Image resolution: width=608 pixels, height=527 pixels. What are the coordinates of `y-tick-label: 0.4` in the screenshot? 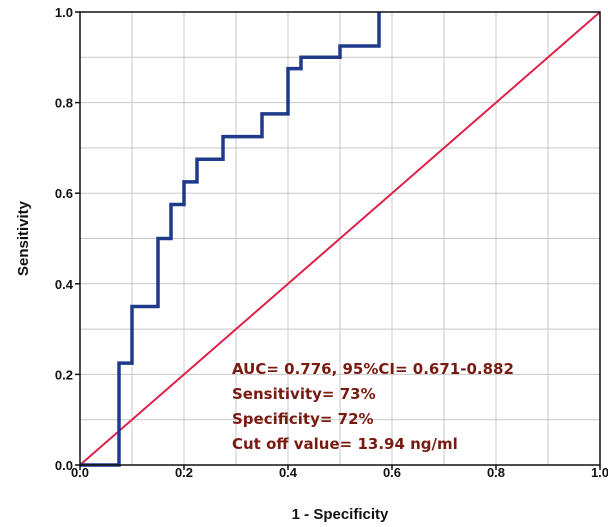 It's located at (64, 284).